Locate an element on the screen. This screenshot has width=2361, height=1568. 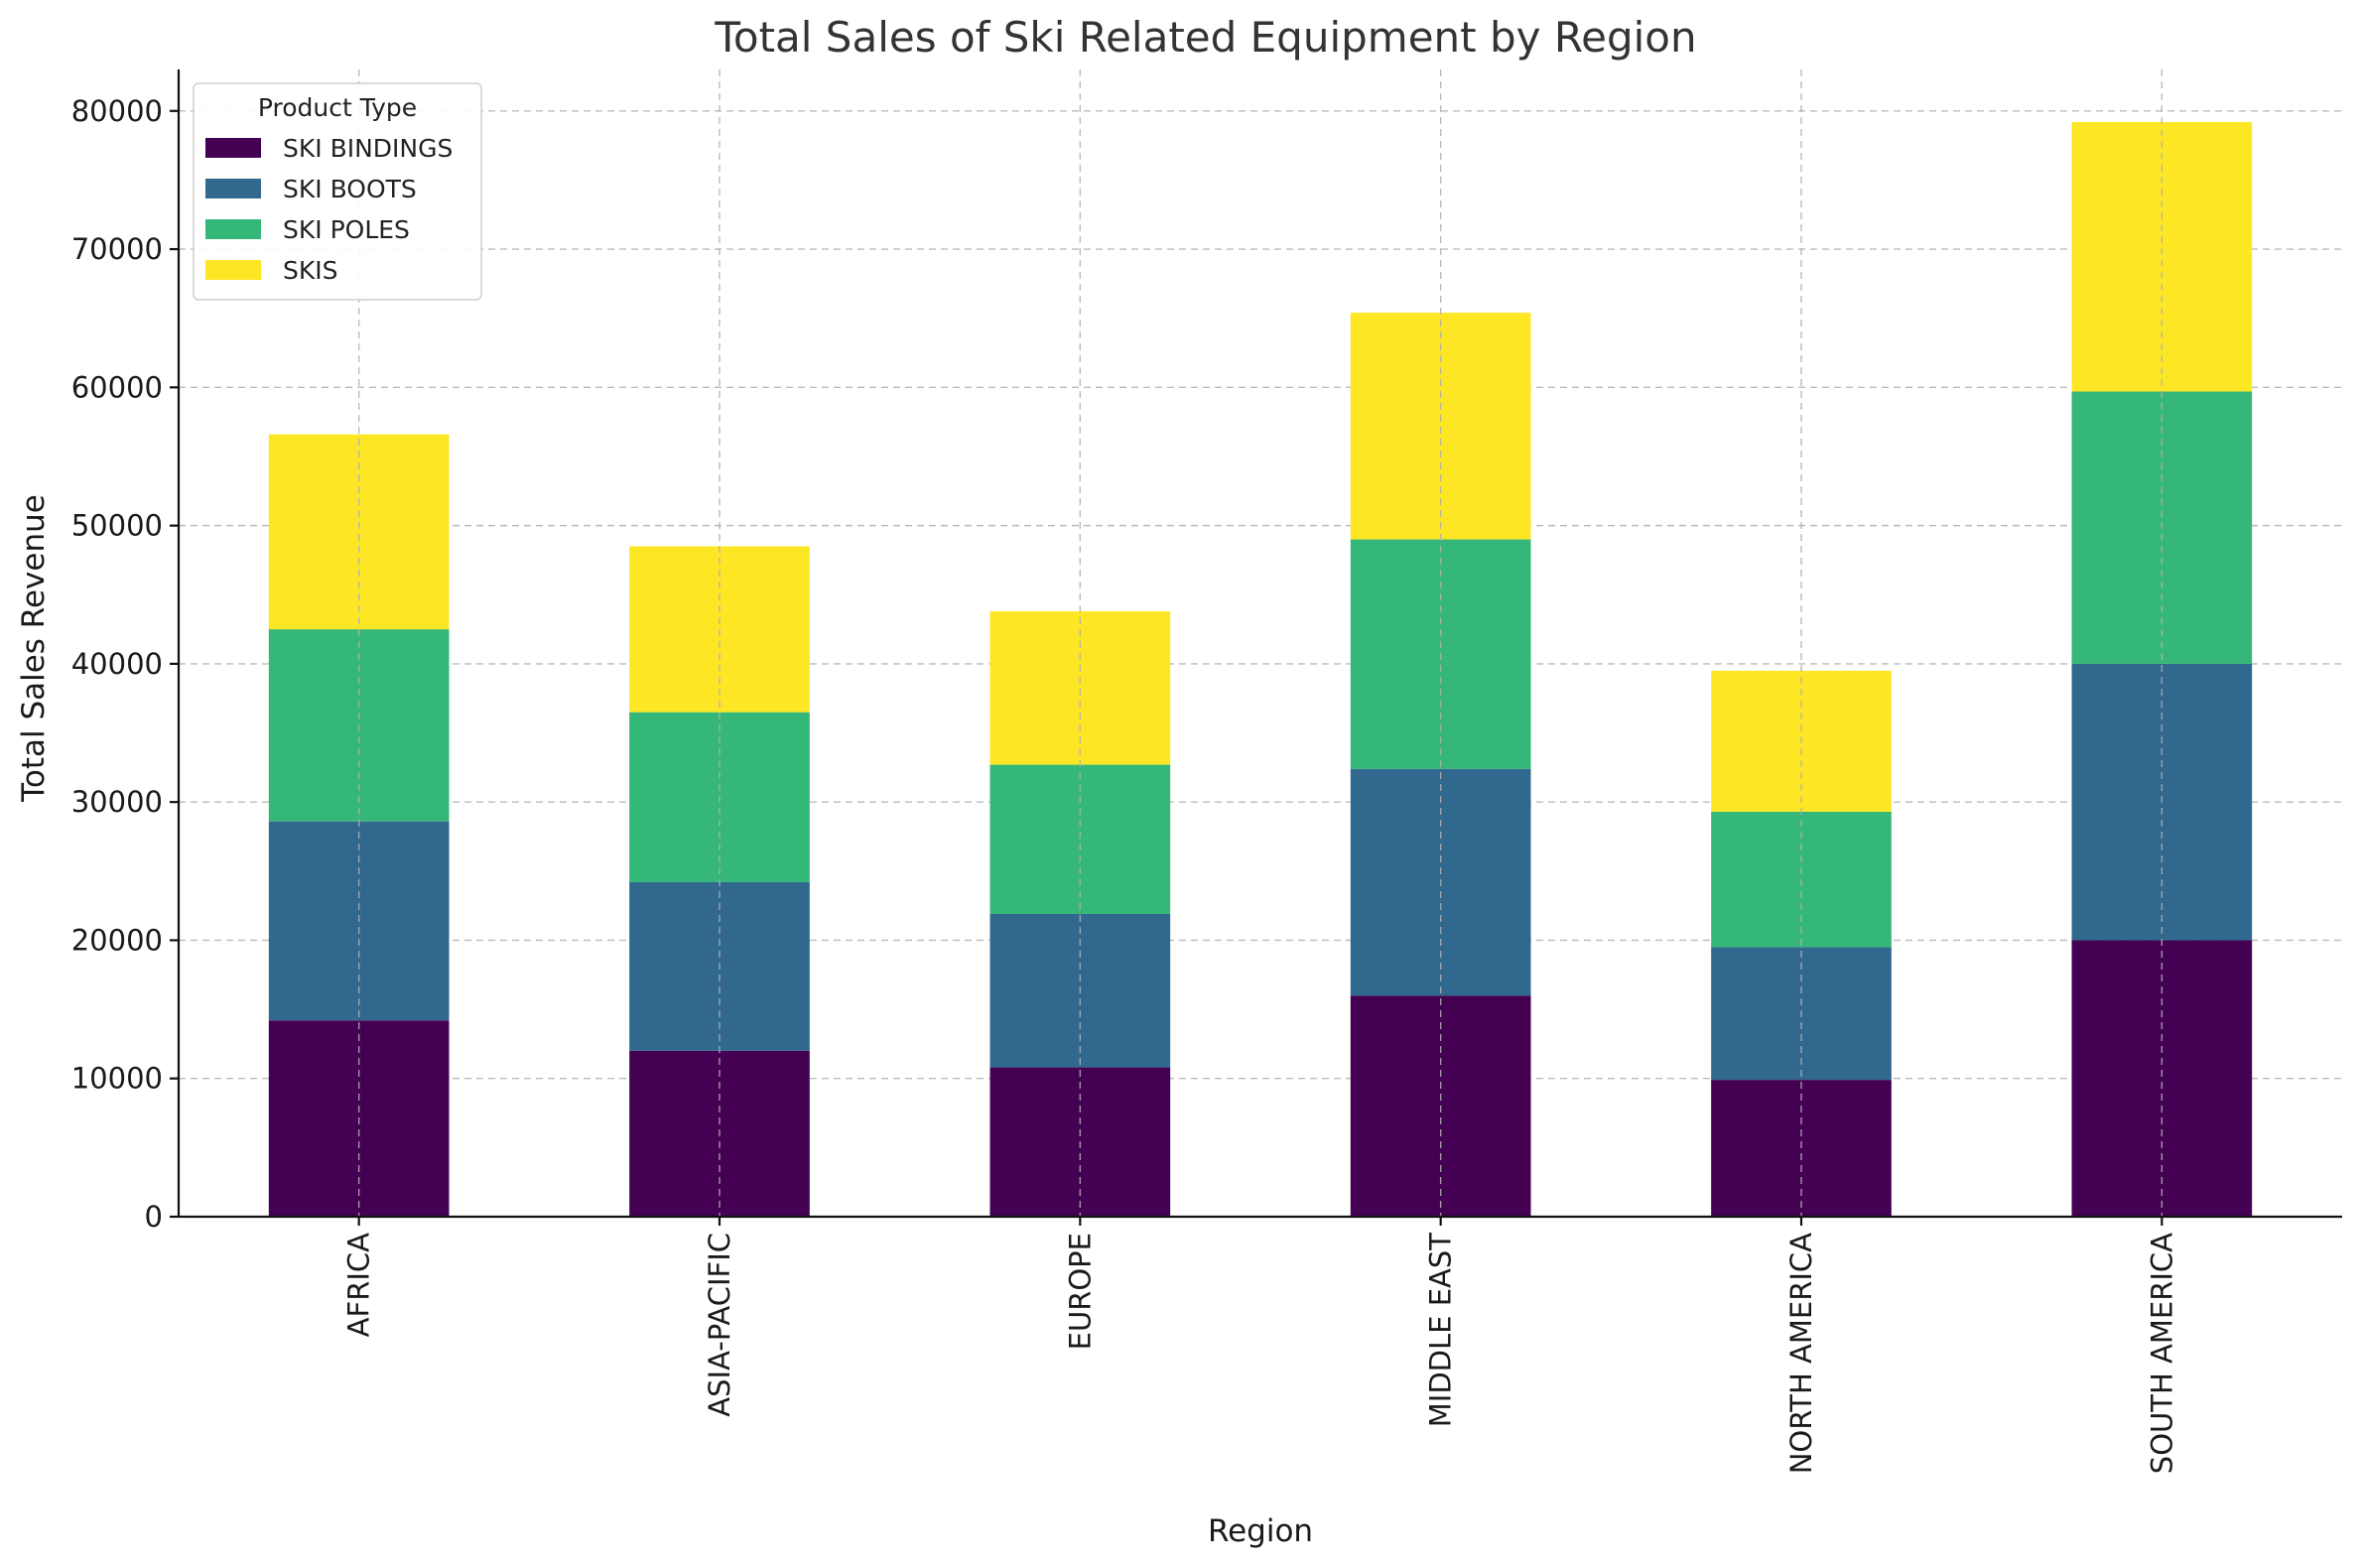
x-axis-label: Region is located at coordinates (1260, 1531).